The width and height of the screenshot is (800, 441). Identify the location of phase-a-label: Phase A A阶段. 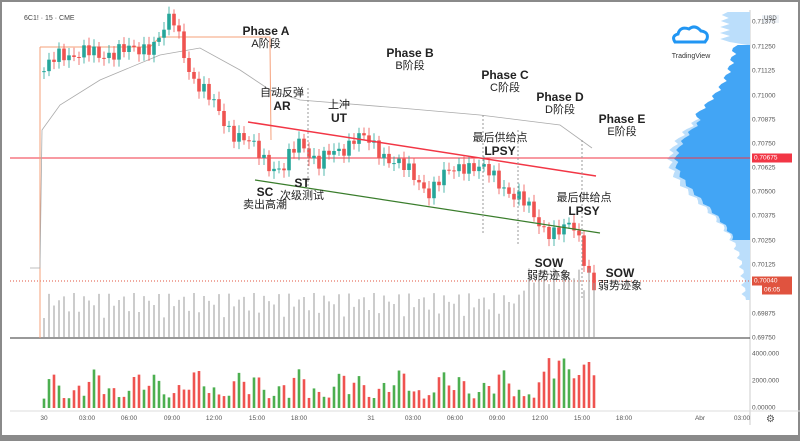
(266, 38).